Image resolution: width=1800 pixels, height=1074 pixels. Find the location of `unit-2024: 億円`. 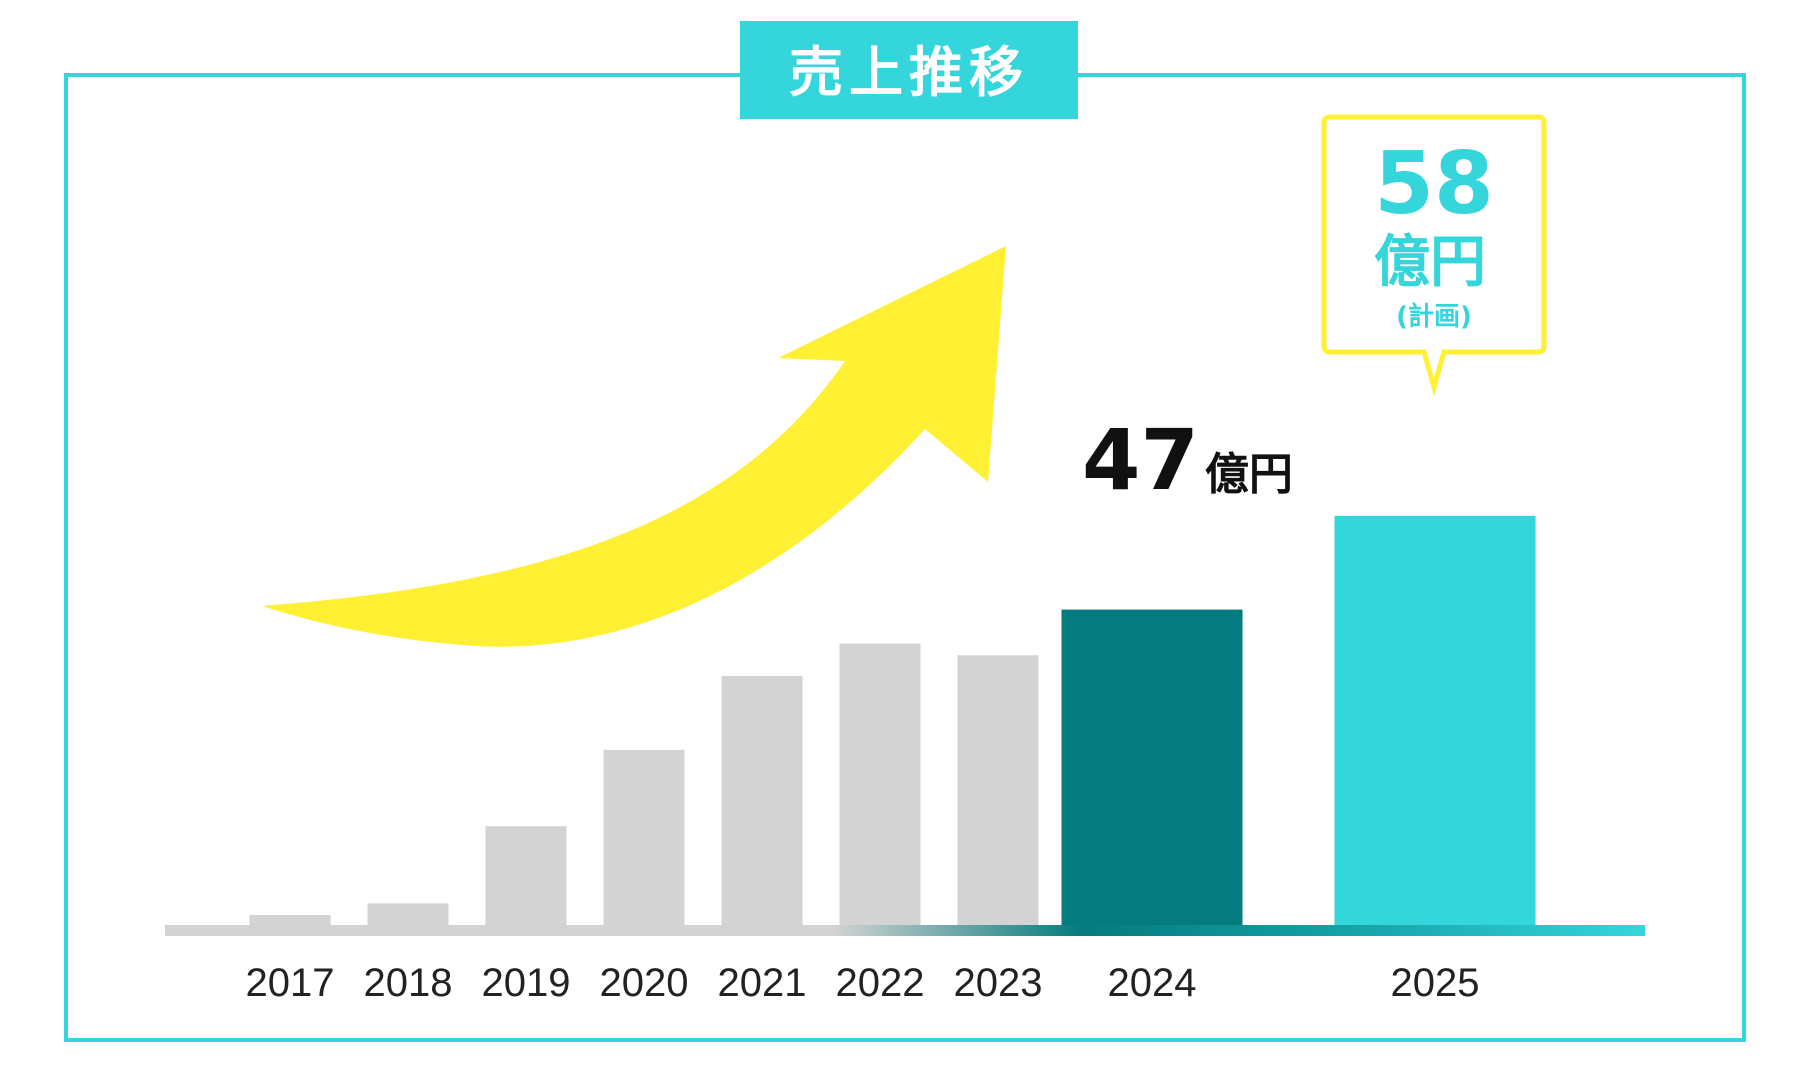

unit-2024: 億円 is located at coordinates (1249, 474).